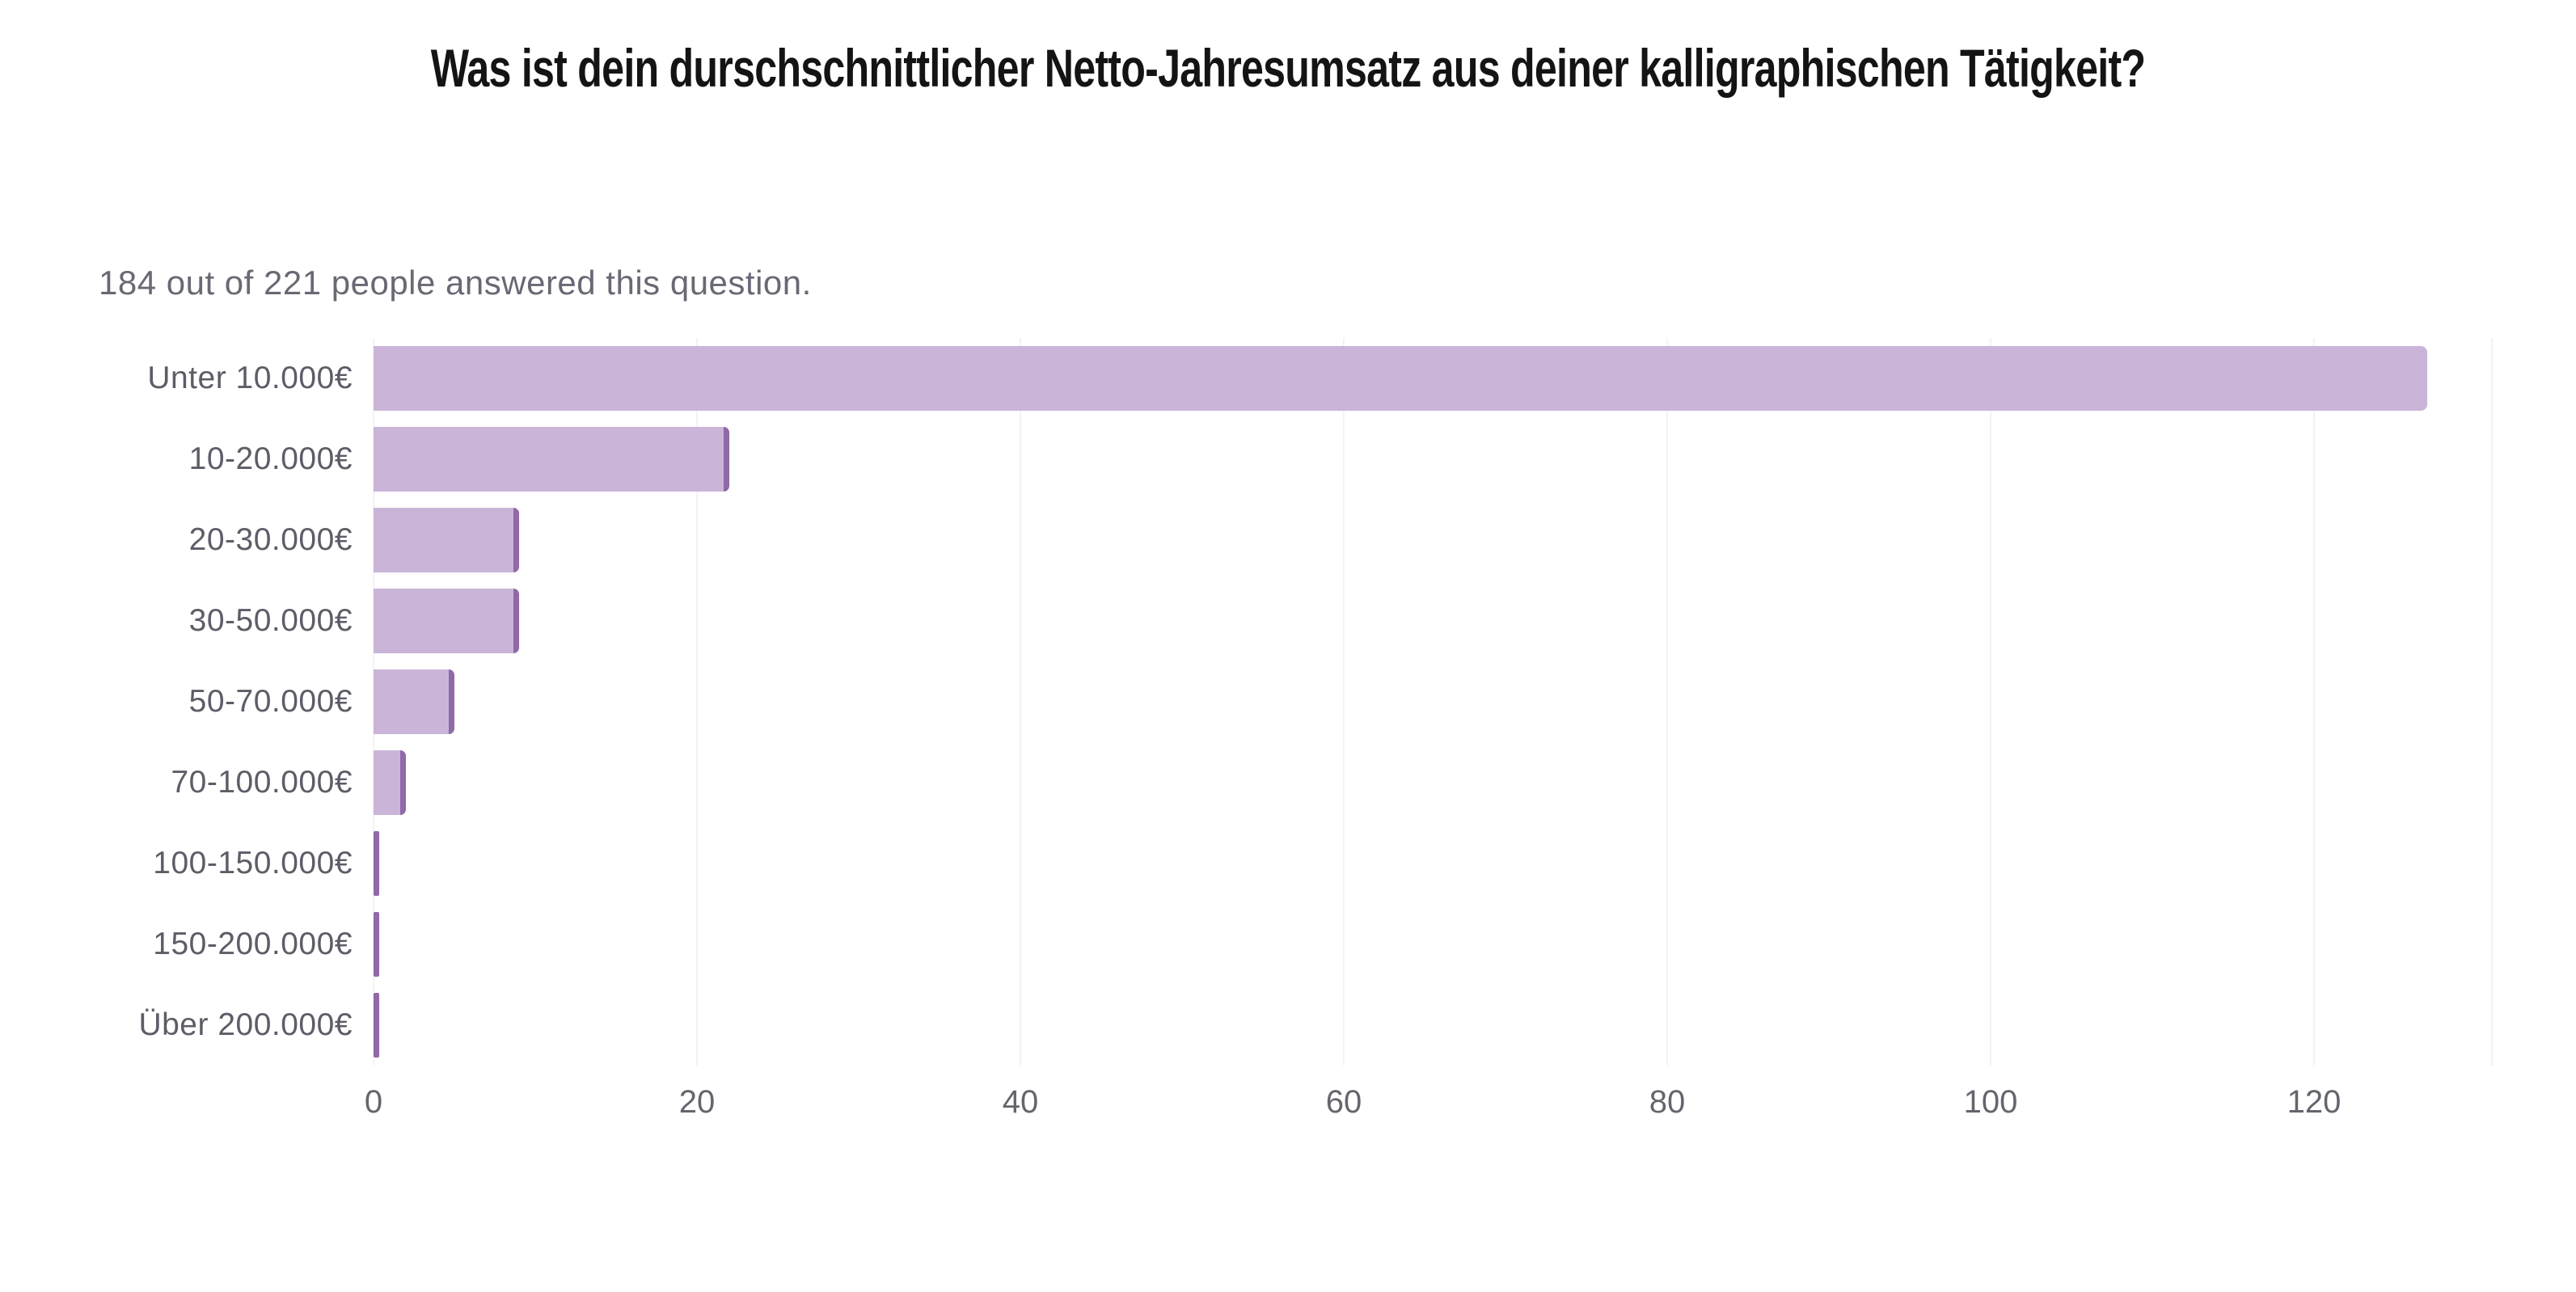 The image size is (2576, 1292). I want to click on x-axis-tick-label: 100, so click(1990, 1102).